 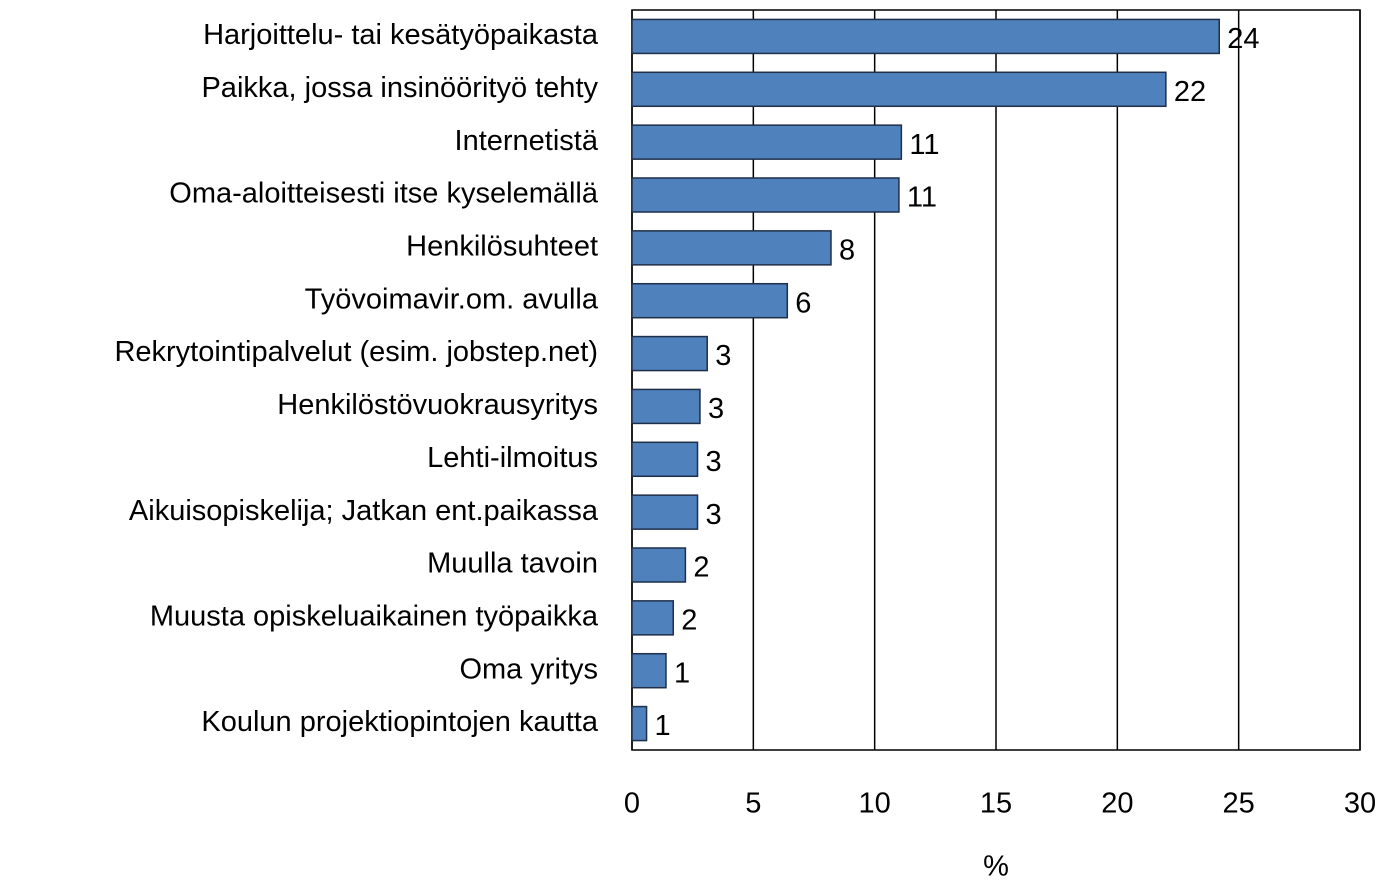 What do you see at coordinates (399, 88) in the screenshot?
I see `y-tick-label: Paikka, jossa insinöörityö tehty` at bounding box center [399, 88].